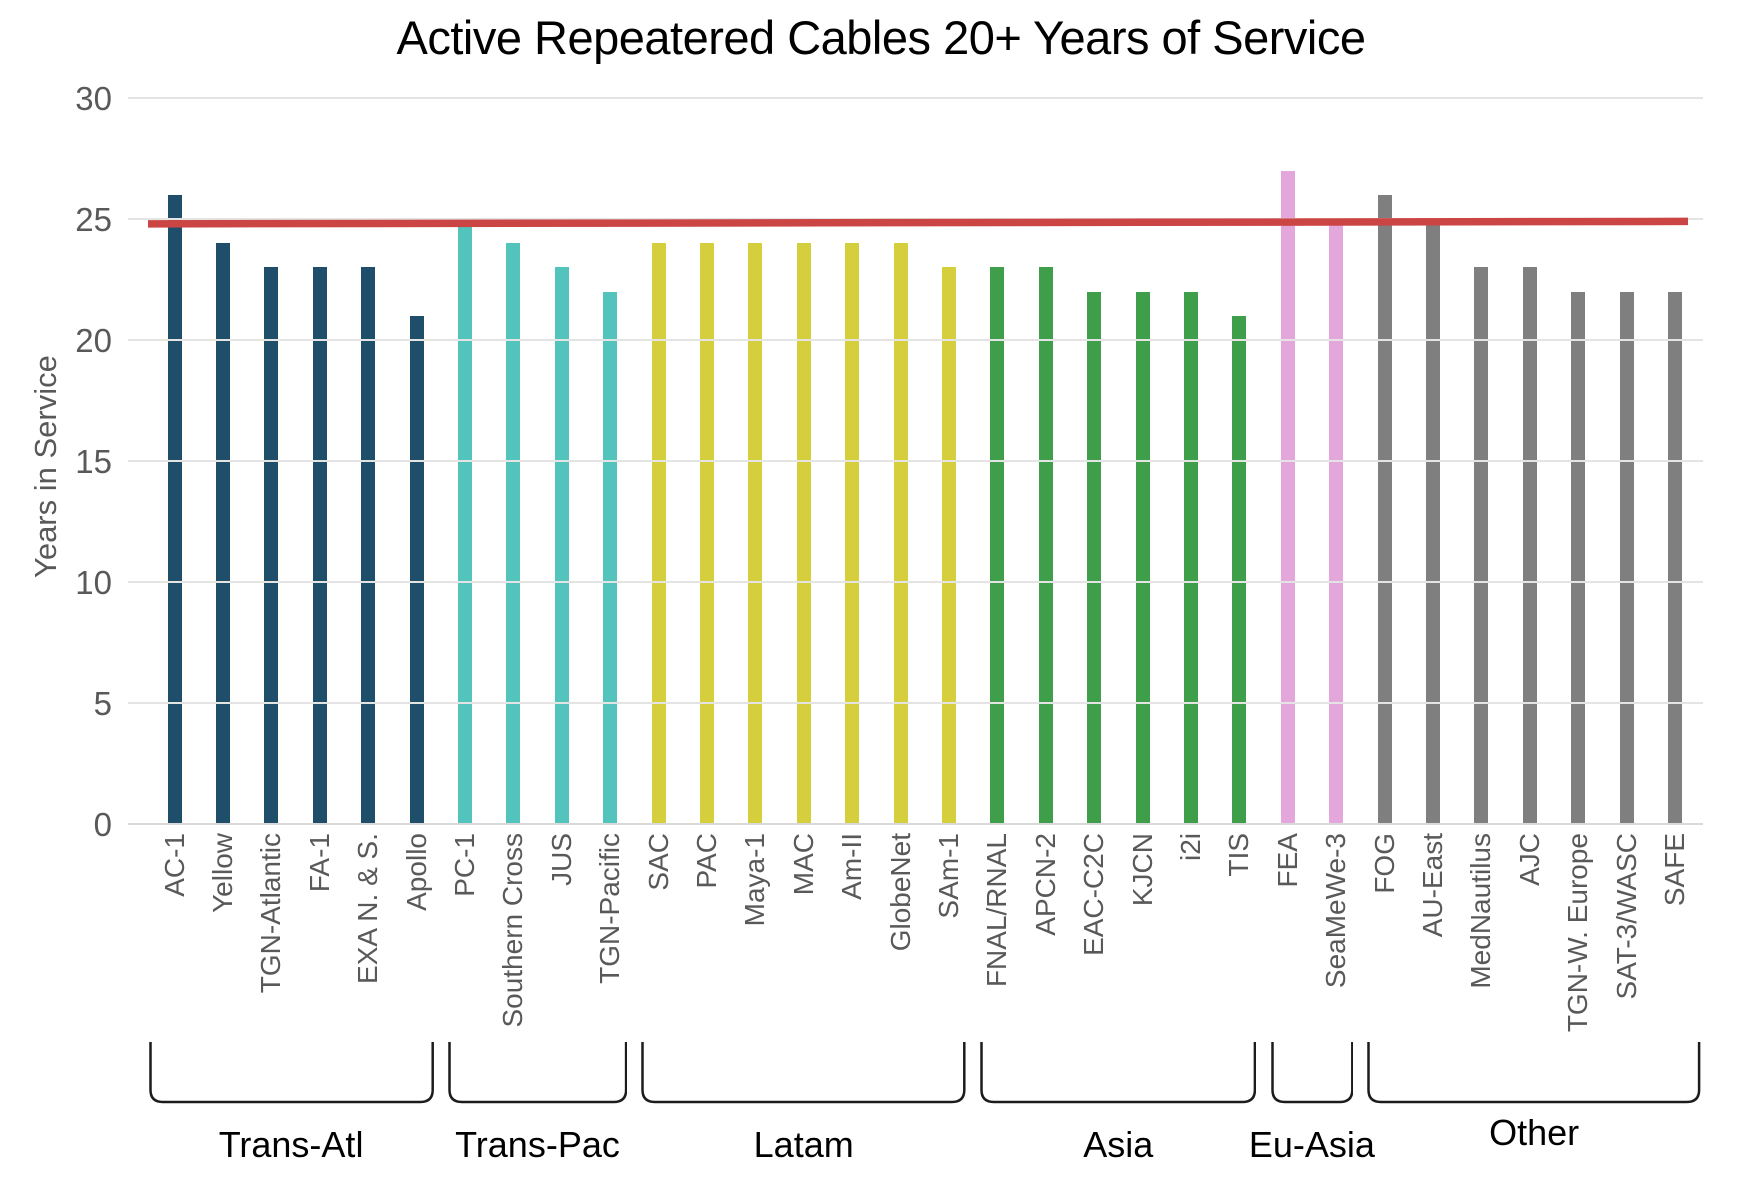  Describe the element at coordinates (93, 219) in the screenshot. I see `y-tick-label: 25` at that location.